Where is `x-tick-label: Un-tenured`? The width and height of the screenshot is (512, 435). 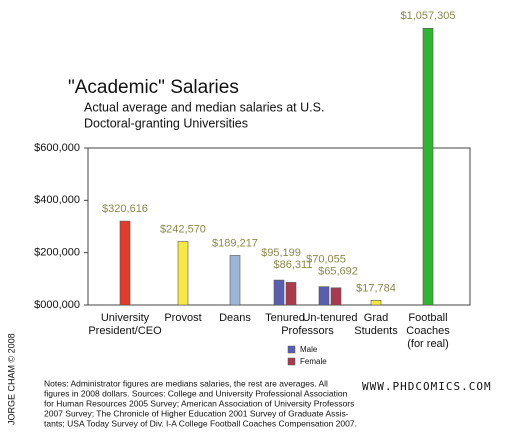 x-tick-label: Un-tenured is located at coordinates (329, 318).